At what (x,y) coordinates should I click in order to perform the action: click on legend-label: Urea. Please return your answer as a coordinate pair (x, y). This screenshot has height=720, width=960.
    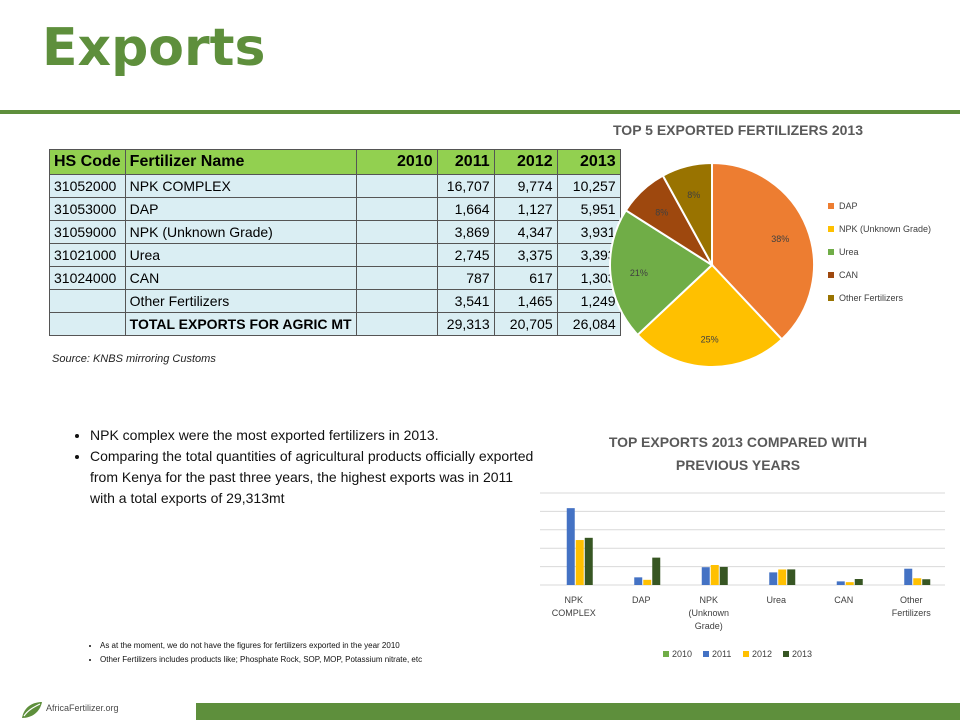
    Looking at the image, I should click on (849, 252).